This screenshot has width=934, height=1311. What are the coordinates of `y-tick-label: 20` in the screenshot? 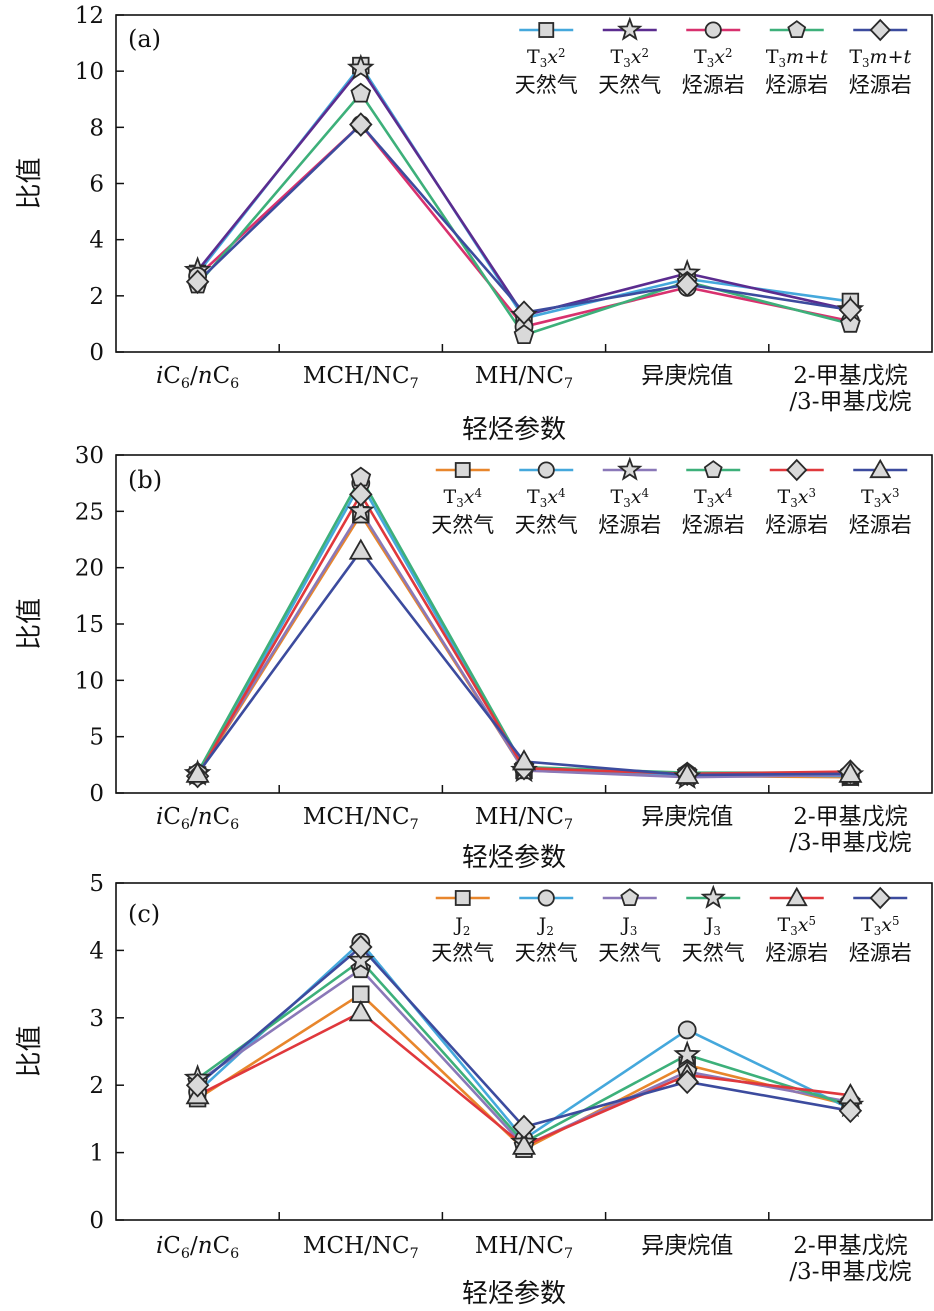 It's located at (89, 569).